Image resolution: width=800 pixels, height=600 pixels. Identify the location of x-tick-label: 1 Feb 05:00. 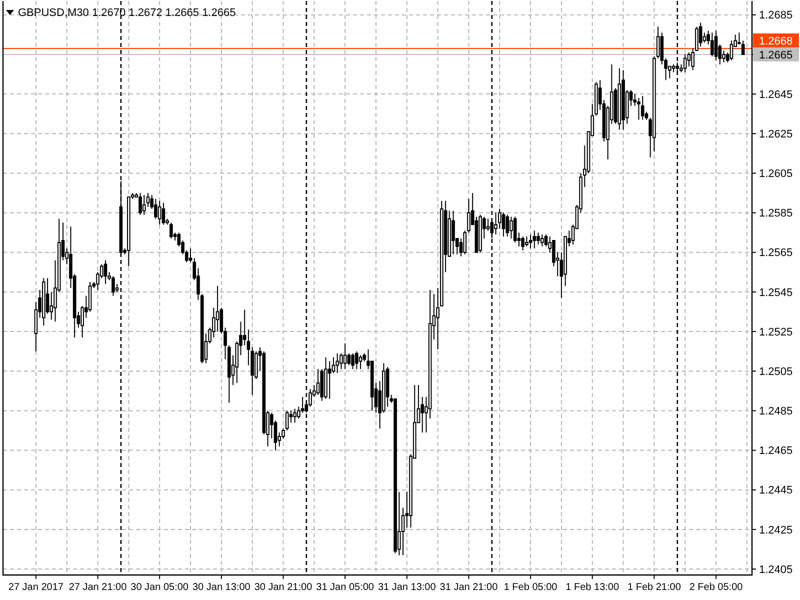
(531, 587).